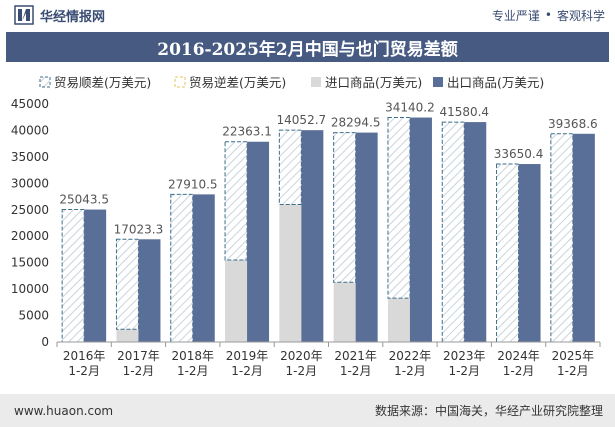  What do you see at coordinates (301, 356) in the screenshot?
I see `x-tick-label-line: 2020年` at bounding box center [301, 356].